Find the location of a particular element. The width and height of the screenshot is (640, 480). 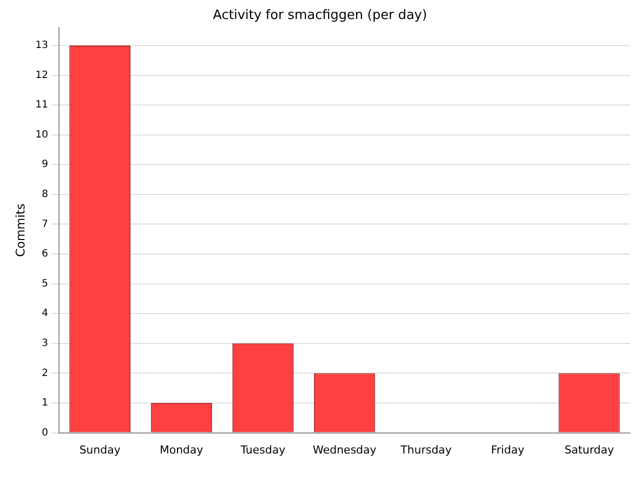

x-tick-label: Thursday is located at coordinates (426, 449).